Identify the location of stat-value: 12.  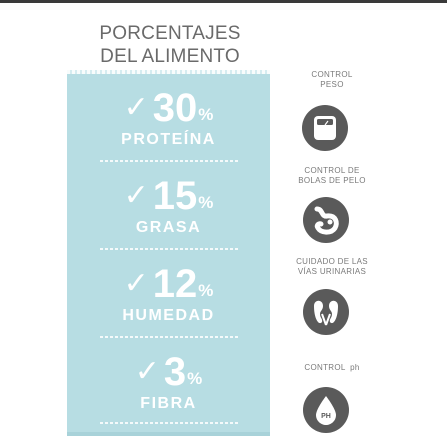
(175, 284).